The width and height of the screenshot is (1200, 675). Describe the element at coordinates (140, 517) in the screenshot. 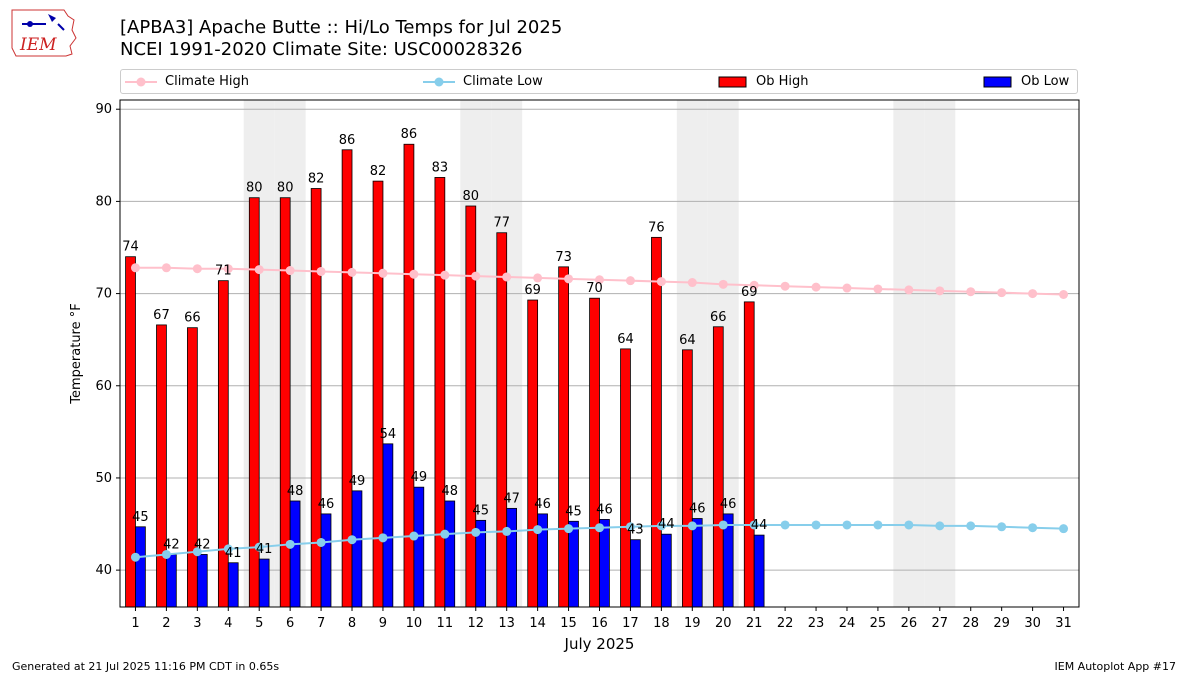

I see `ob-low-label: 45` at that location.